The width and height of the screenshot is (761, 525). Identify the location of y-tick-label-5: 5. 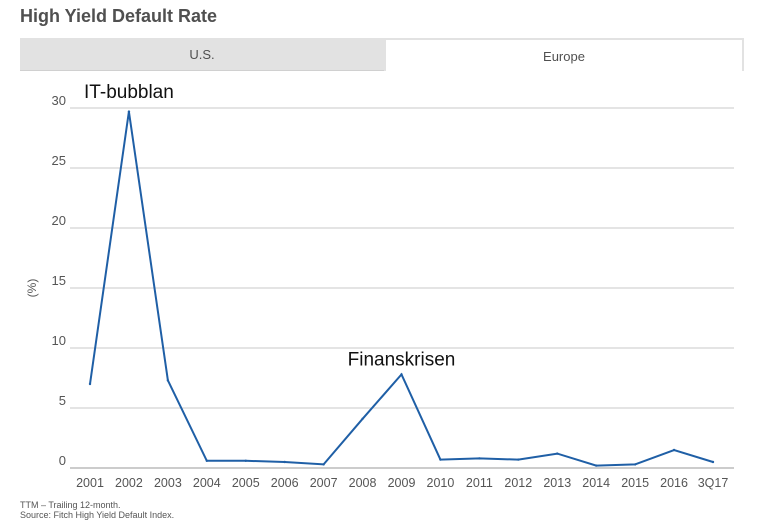
(62, 400).